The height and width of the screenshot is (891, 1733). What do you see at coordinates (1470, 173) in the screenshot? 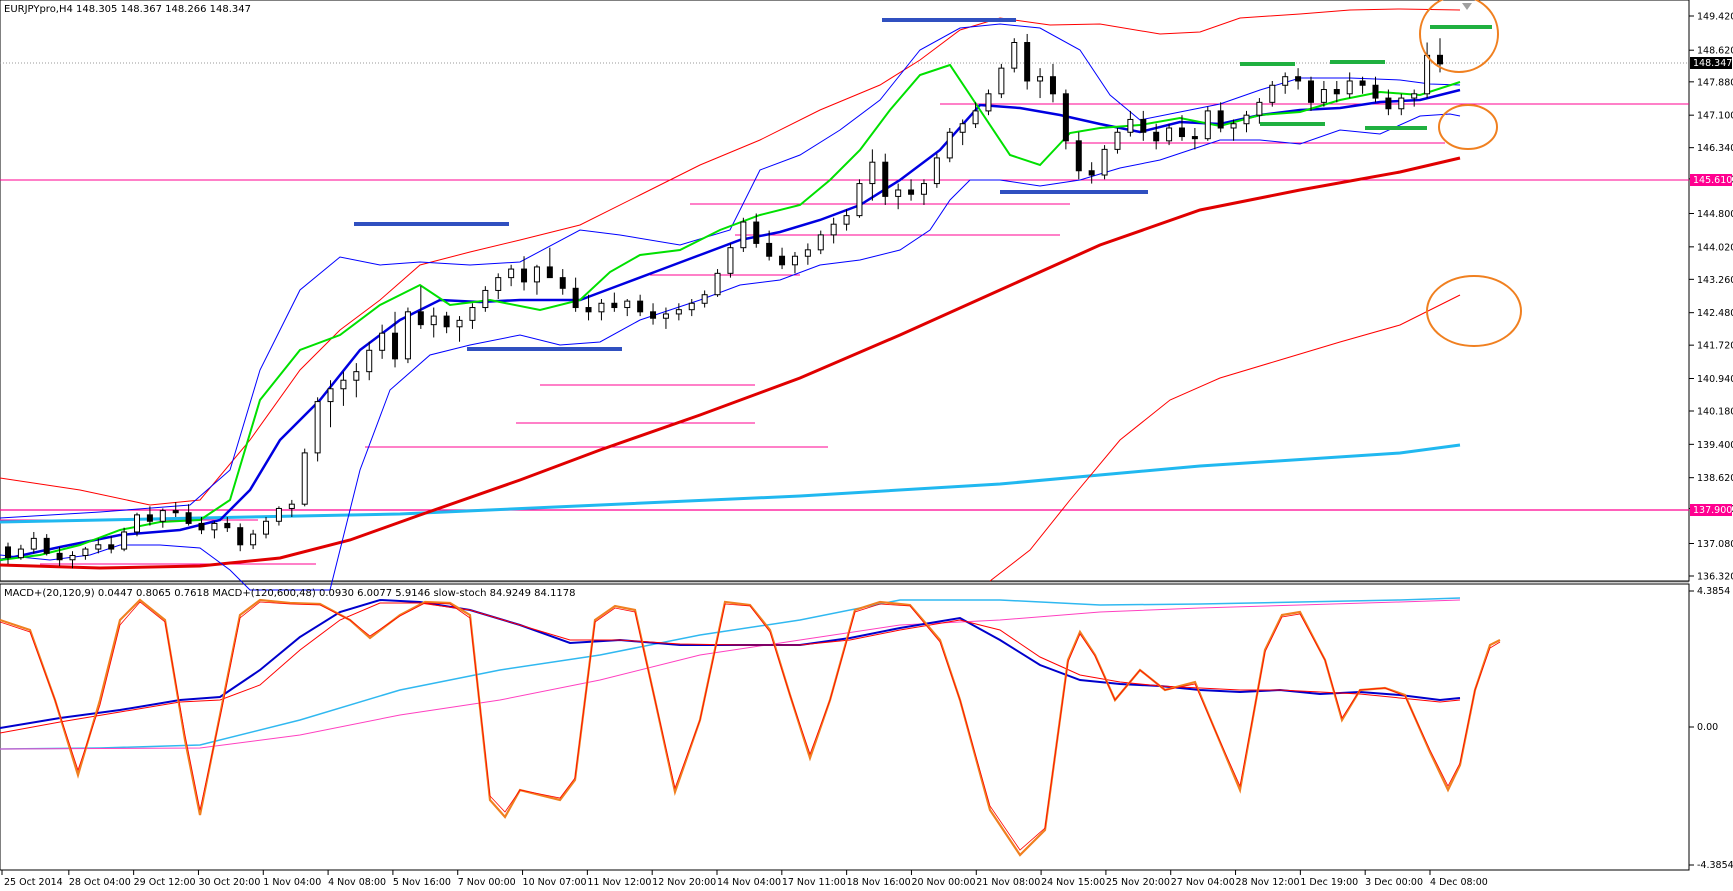
I see `highlight-circles` at bounding box center [1470, 173].